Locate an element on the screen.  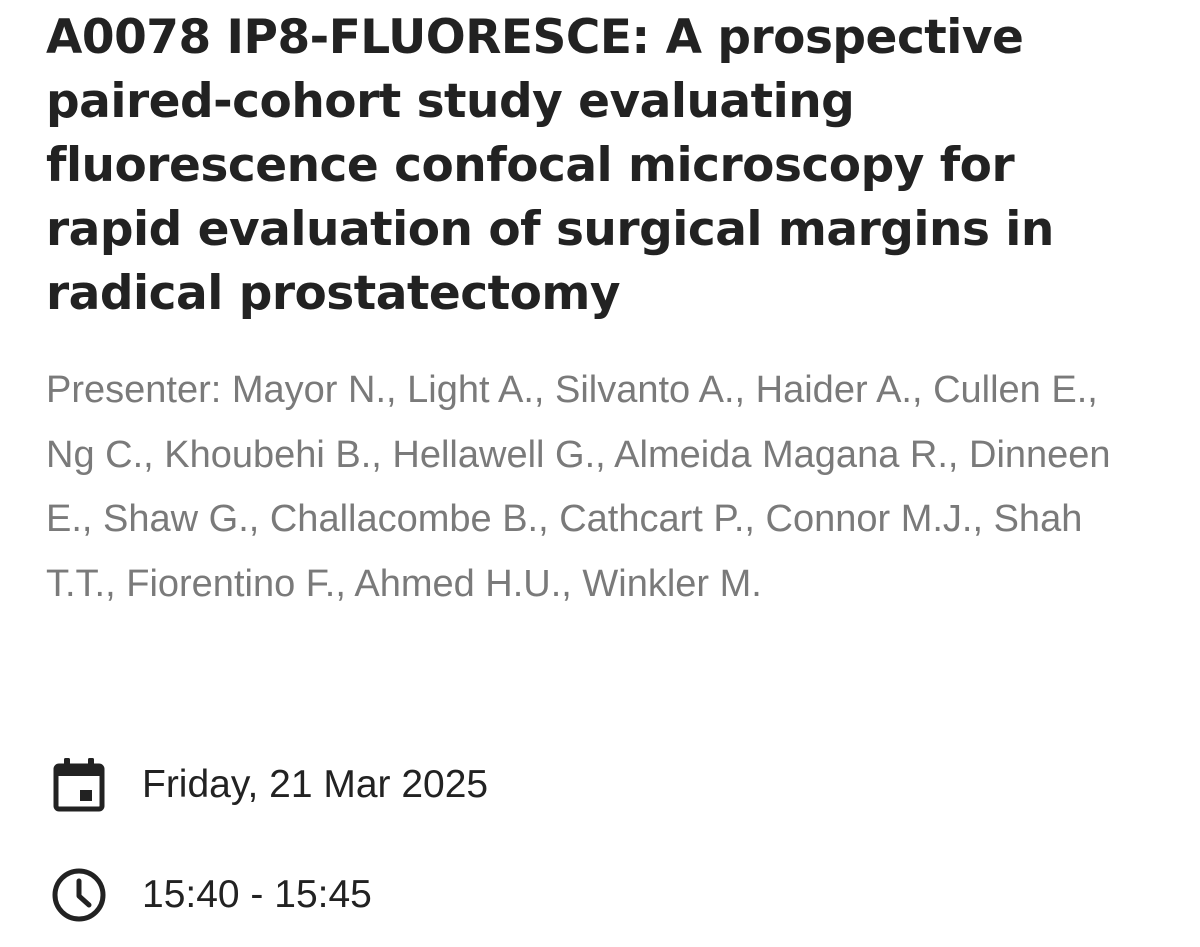
calendar-icon is located at coordinates (79, 785).